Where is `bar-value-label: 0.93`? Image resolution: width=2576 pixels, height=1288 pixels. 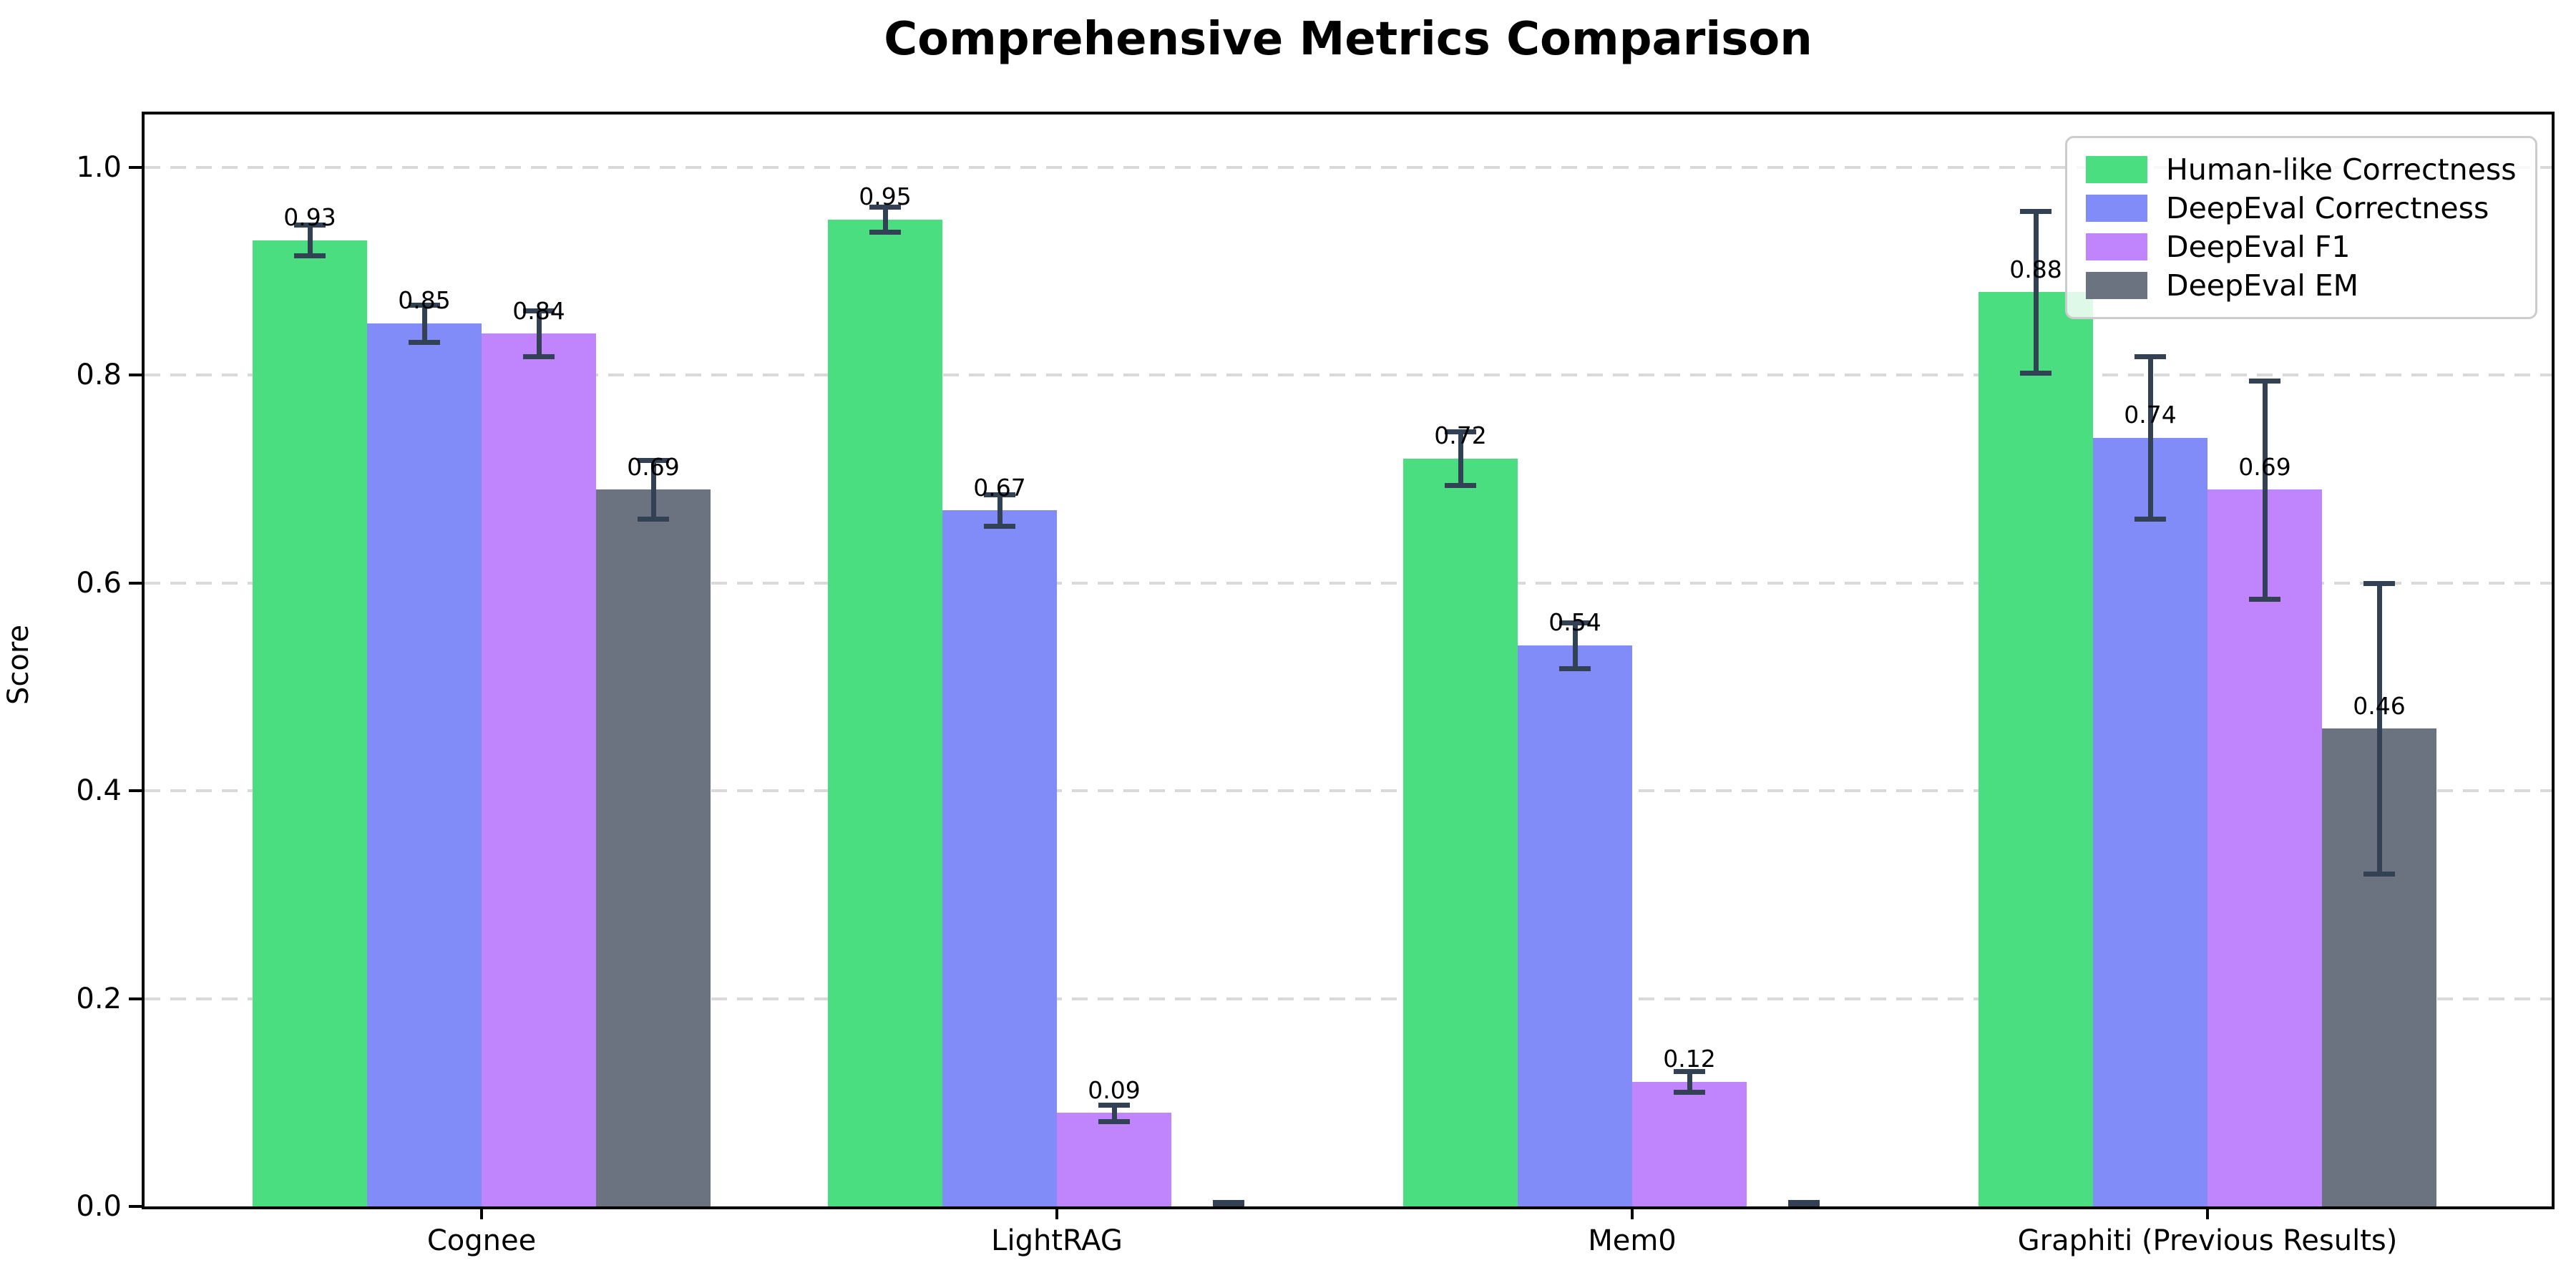
bar-value-label: 0.93 is located at coordinates (309, 217).